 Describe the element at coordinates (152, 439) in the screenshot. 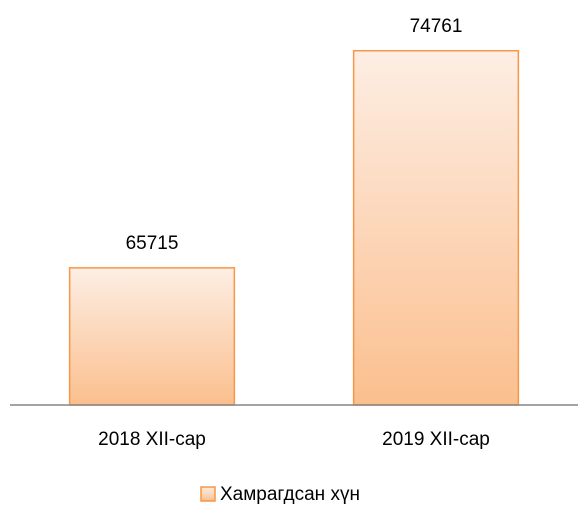

I see `x-tick-label: 2018 XII-сар` at that location.